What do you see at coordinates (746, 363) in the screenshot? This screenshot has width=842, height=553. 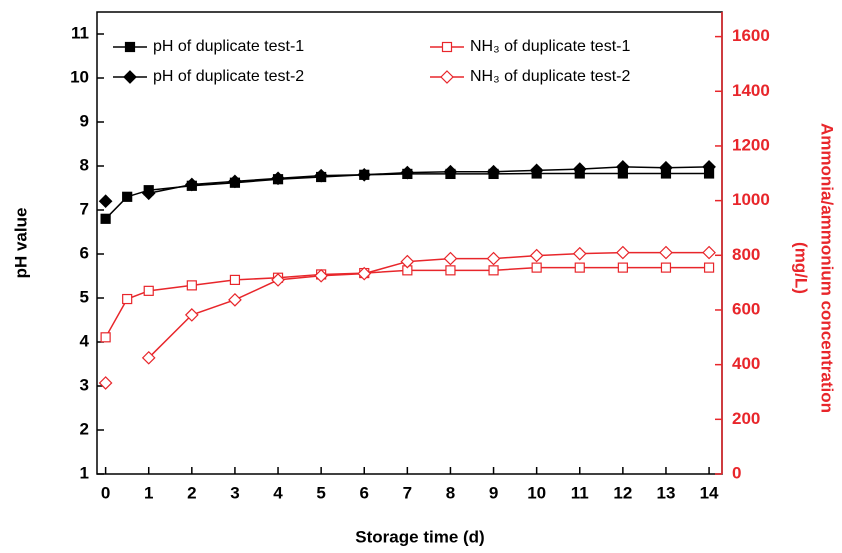 I see `y2-tick-label: 400` at bounding box center [746, 363].